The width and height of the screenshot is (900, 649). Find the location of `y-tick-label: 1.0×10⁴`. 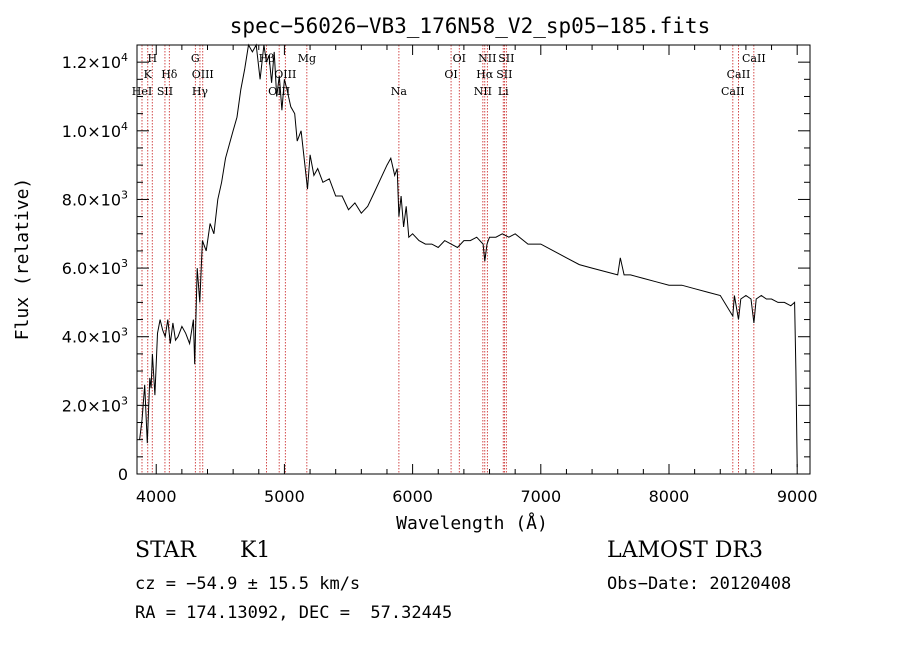

y-tick-label: 1.0×10⁴ is located at coordinates (95, 130).